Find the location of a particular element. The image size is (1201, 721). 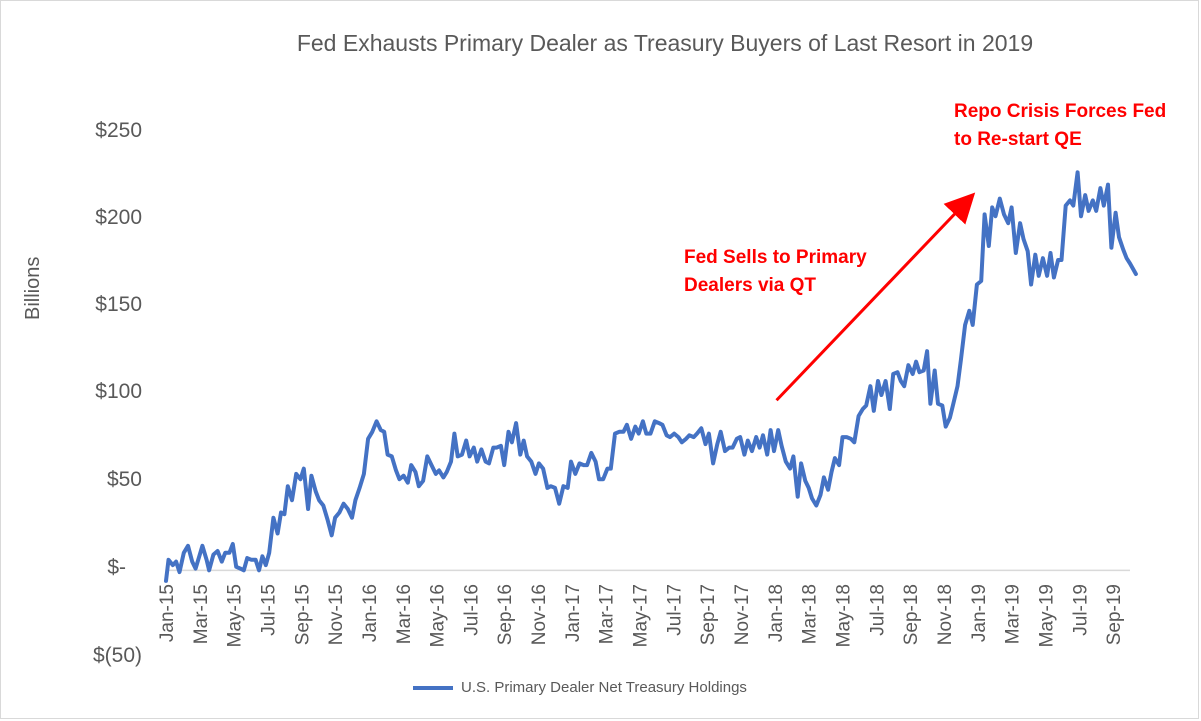

legend-swatch is located at coordinates (433, 688).